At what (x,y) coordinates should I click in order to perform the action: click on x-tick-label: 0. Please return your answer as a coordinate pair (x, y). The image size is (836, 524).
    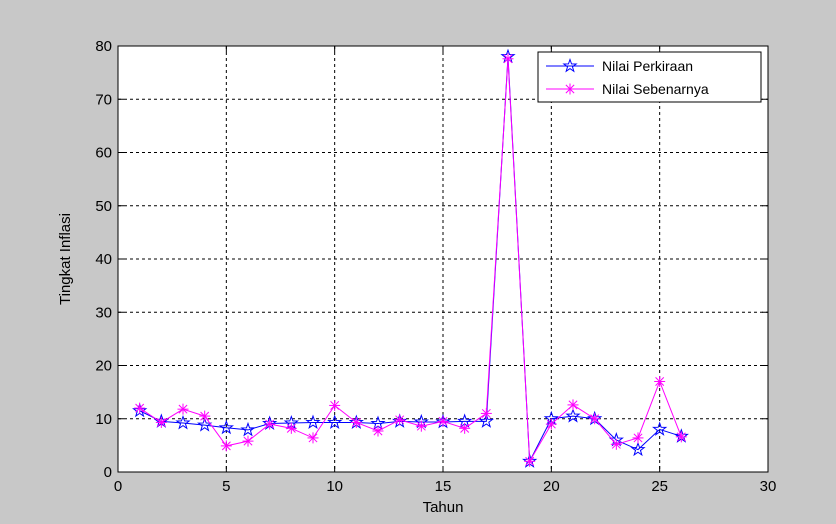
    Looking at the image, I should click on (118, 486).